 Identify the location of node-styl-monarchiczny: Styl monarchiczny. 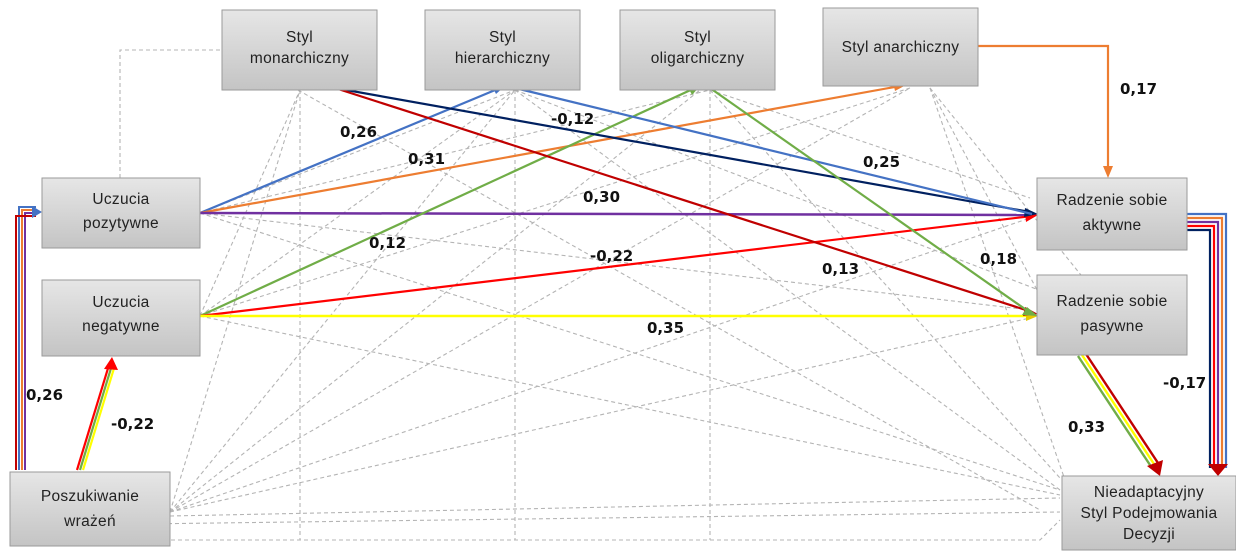
(299, 50).